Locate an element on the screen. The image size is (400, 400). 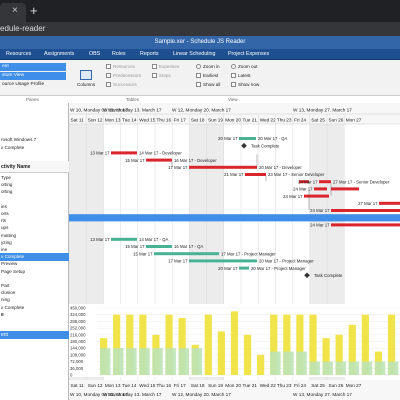
menu-assignments: Assignments is located at coordinates (59, 54).